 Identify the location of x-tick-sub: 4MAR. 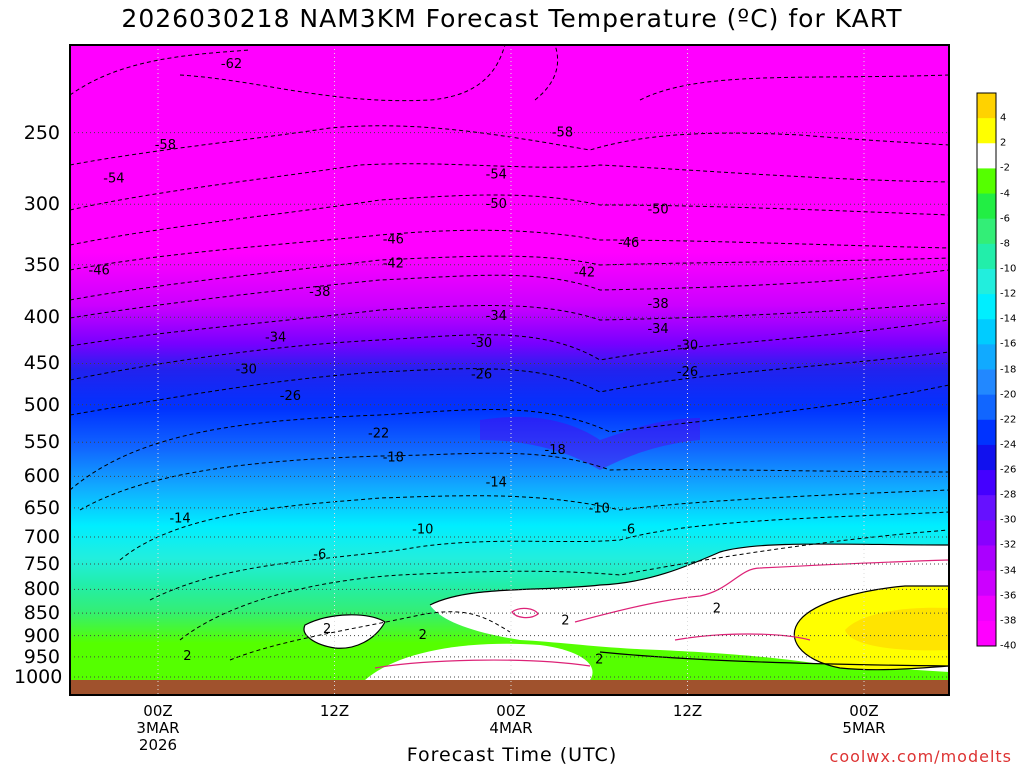
(511, 728).